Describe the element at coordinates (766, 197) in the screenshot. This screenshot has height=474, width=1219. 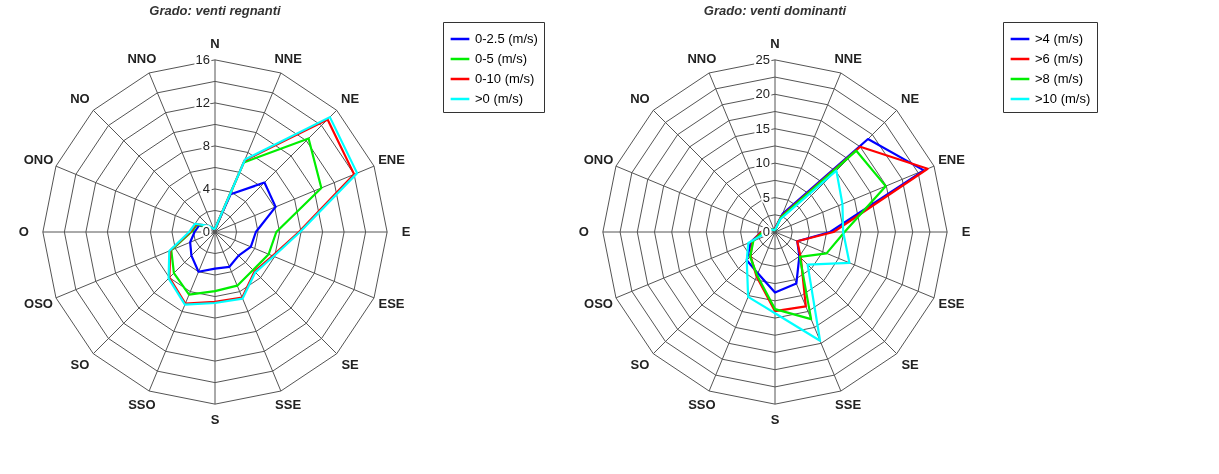
I see `y-tick-label: 5` at that location.